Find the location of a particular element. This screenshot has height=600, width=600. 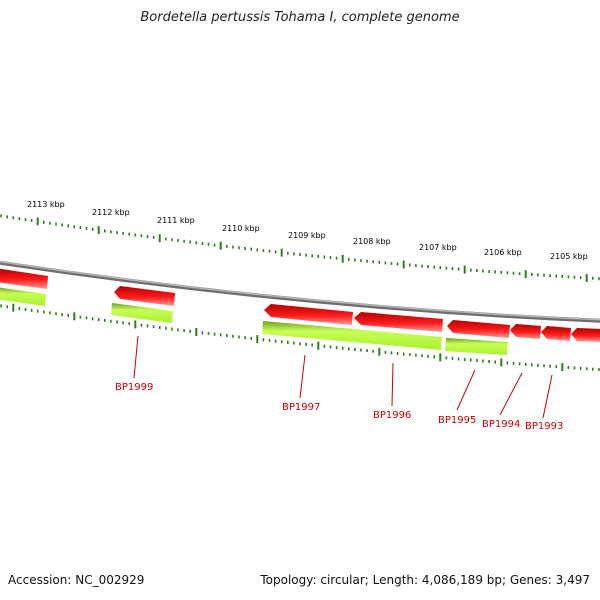

gene-label-bp1995: BP1995 is located at coordinates (457, 420).